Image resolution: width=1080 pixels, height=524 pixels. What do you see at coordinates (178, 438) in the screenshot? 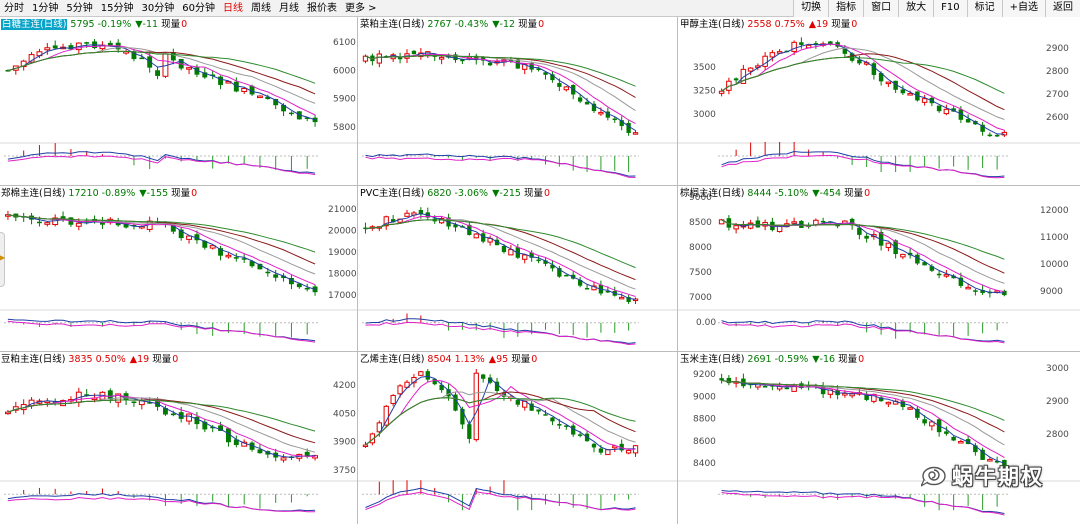
I see `chart-panel-6: 豆粕主连(日线) 3835 0.50% ▲19 现量0` at bounding box center [178, 438].